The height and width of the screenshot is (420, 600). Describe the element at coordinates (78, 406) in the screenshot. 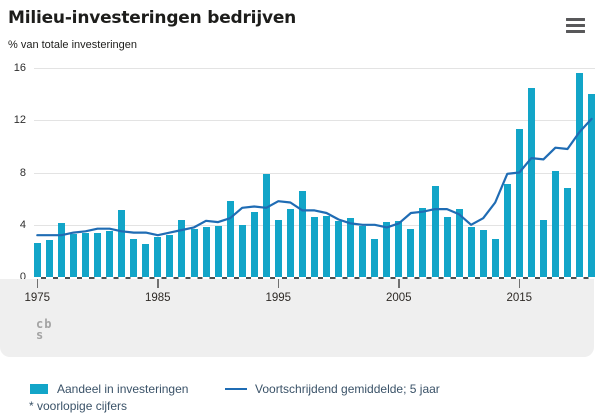

I see `footnote: * voorlopige cijfers` at that location.